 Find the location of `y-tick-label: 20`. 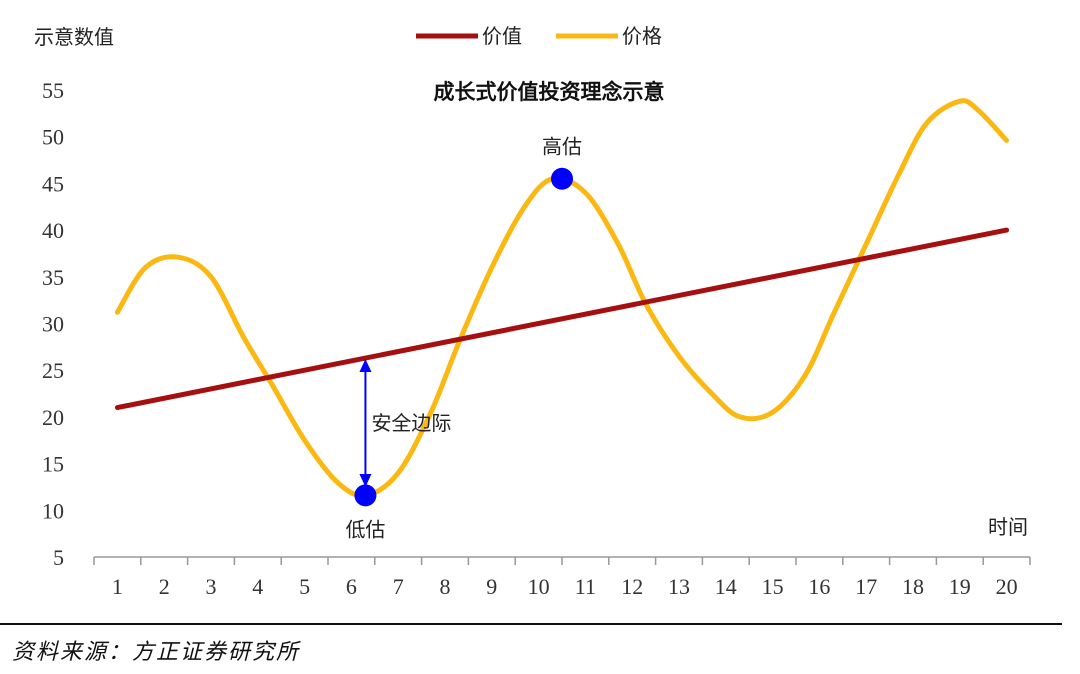

y-tick-label: 20 is located at coordinates (53, 417).